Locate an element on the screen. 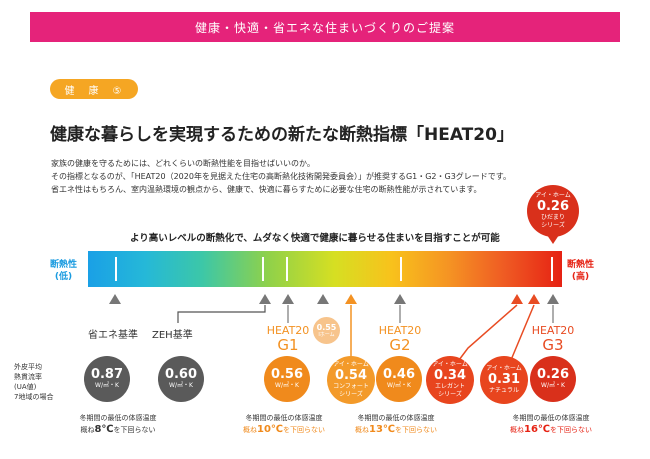  scale-low-paren: (低) is located at coordinates (63, 277).